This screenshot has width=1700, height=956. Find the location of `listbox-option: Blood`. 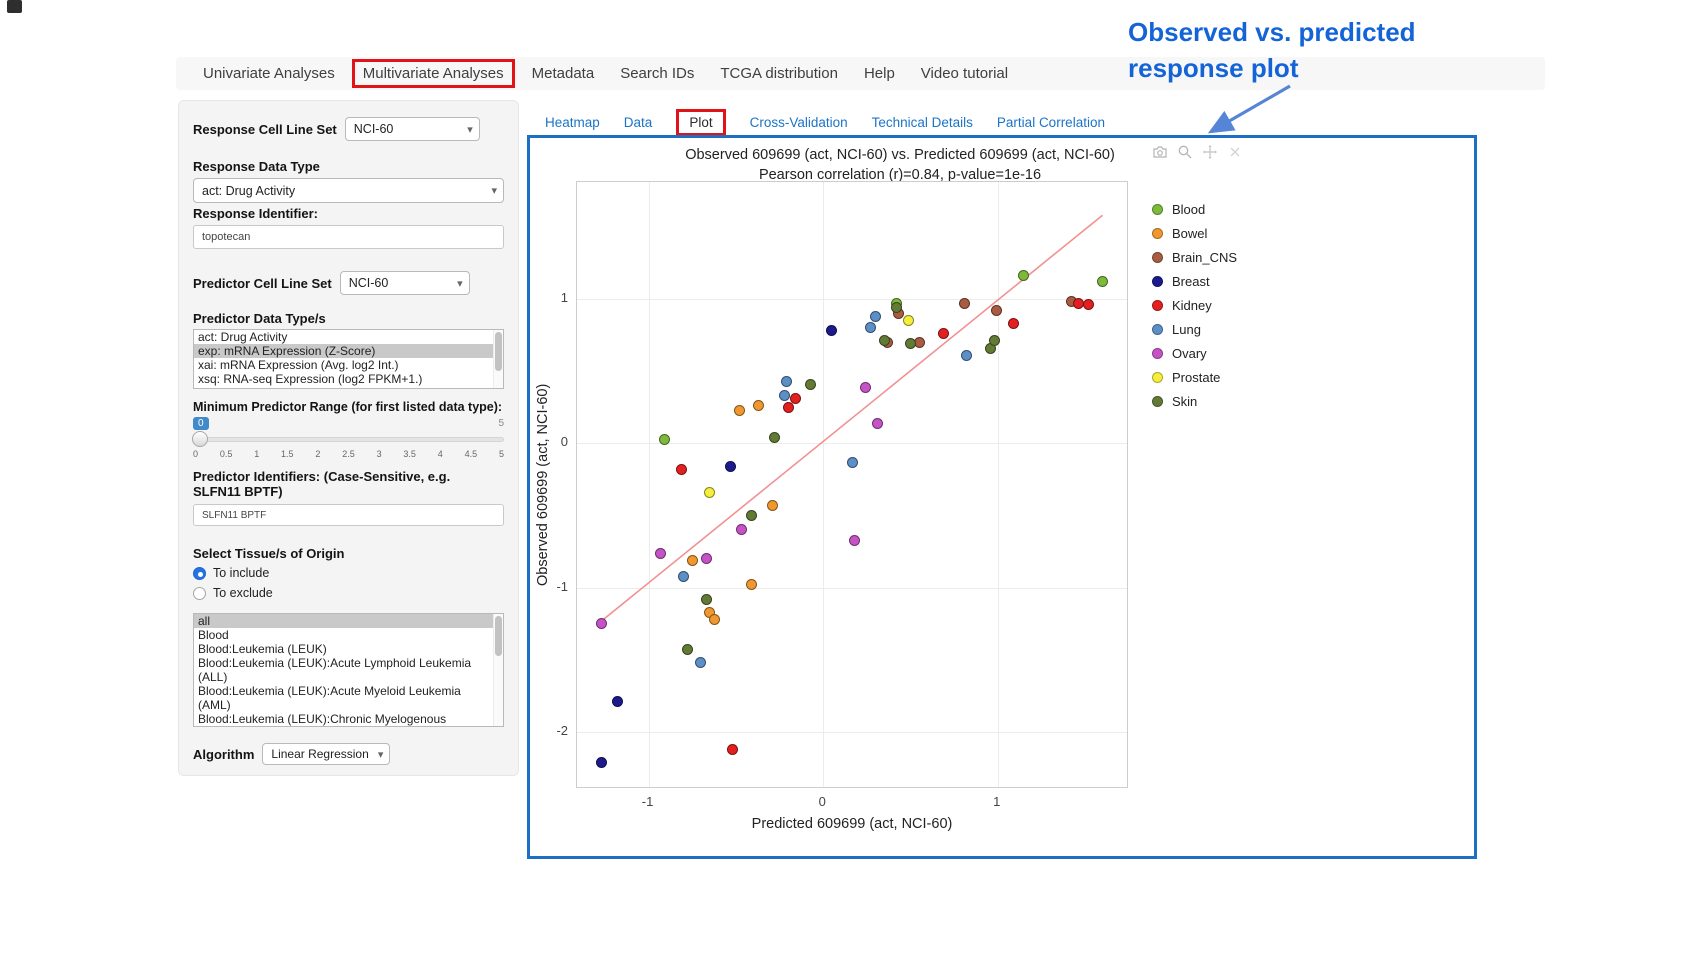

listbox-option: Blood is located at coordinates (213, 635).